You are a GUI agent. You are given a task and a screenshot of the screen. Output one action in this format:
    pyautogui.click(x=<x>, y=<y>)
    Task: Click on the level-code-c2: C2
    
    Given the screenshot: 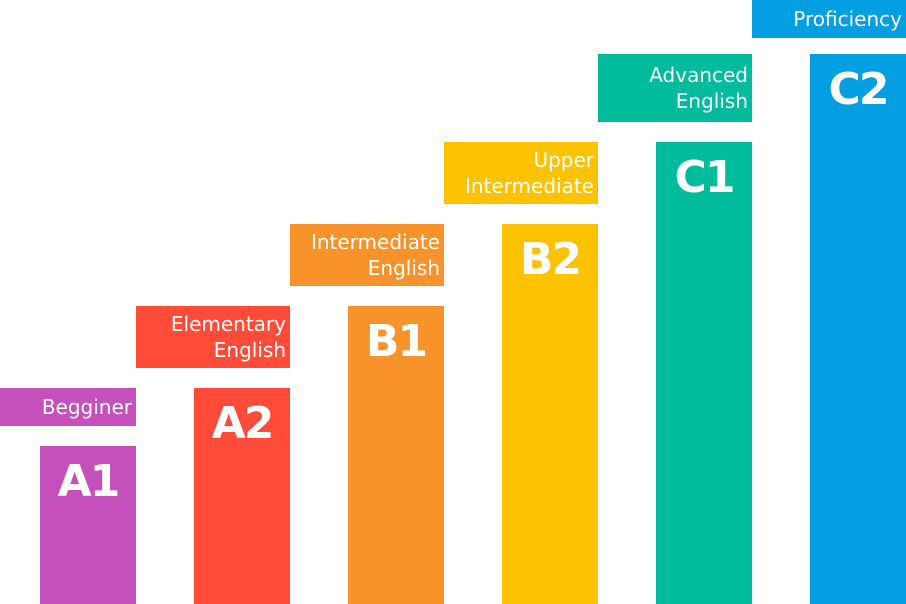 What is the action you would take?
    pyautogui.click(x=859, y=89)
    